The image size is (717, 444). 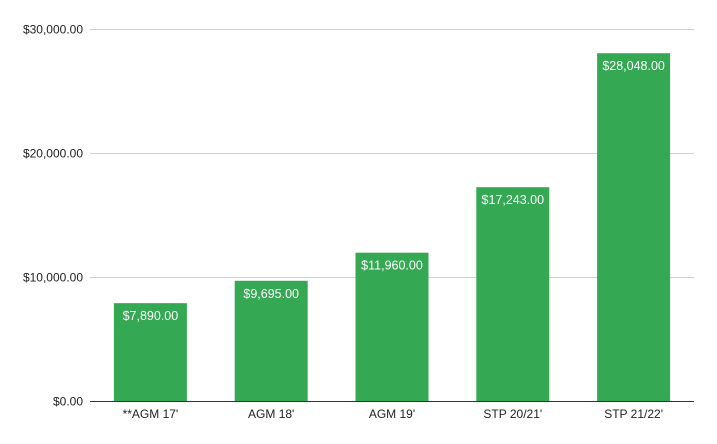 What do you see at coordinates (392, 266) in the screenshot?
I see `bar-data-label: $11,960.00` at bounding box center [392, 266].